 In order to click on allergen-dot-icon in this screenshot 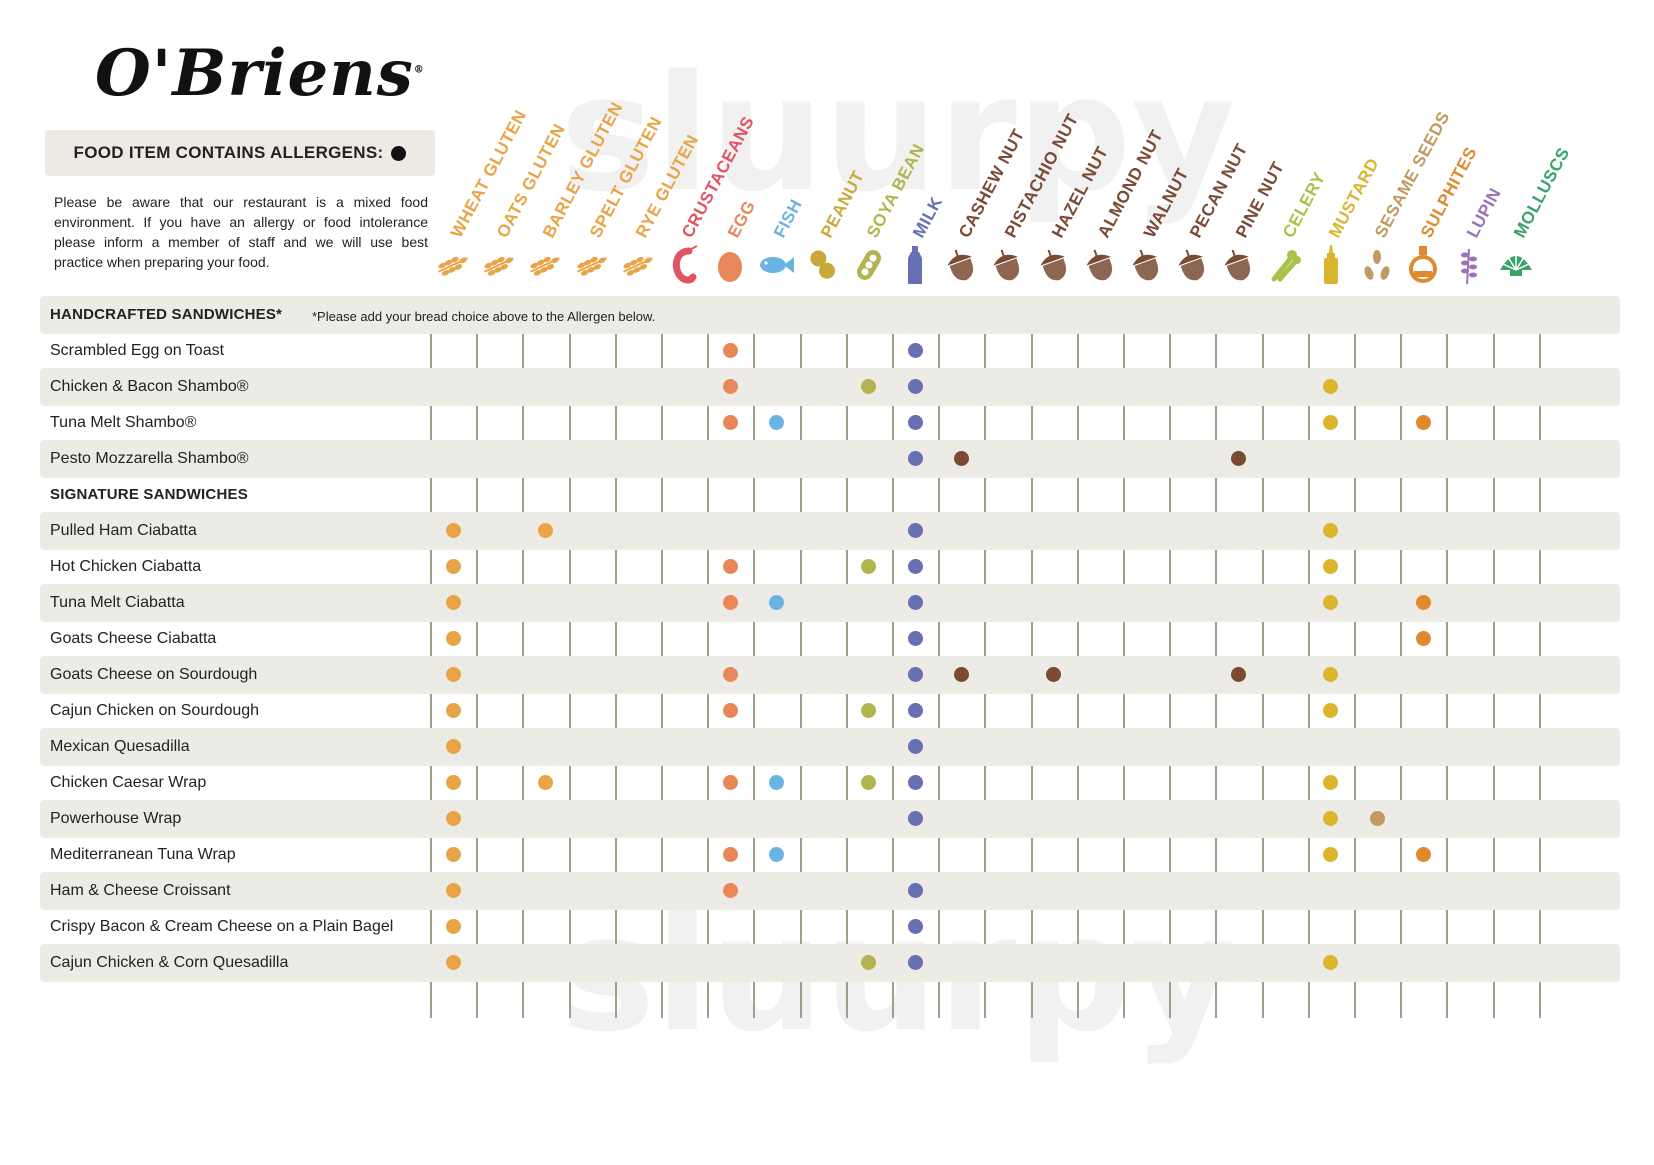, I will do `click(399, 153)`.